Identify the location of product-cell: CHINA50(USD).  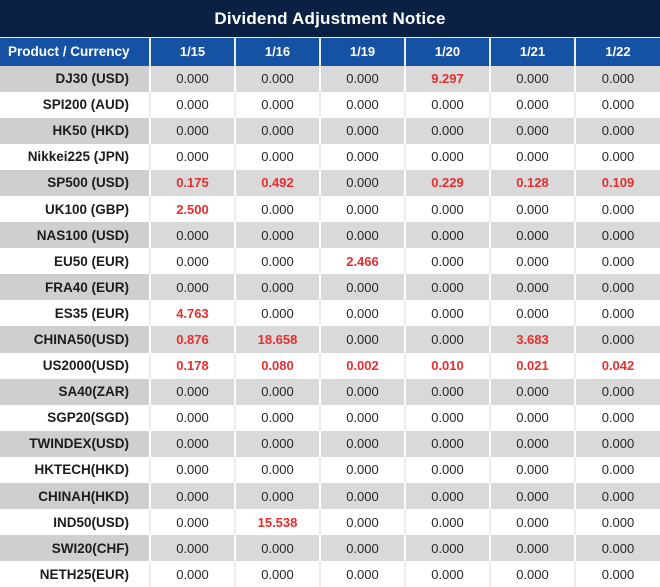
(75, 339).